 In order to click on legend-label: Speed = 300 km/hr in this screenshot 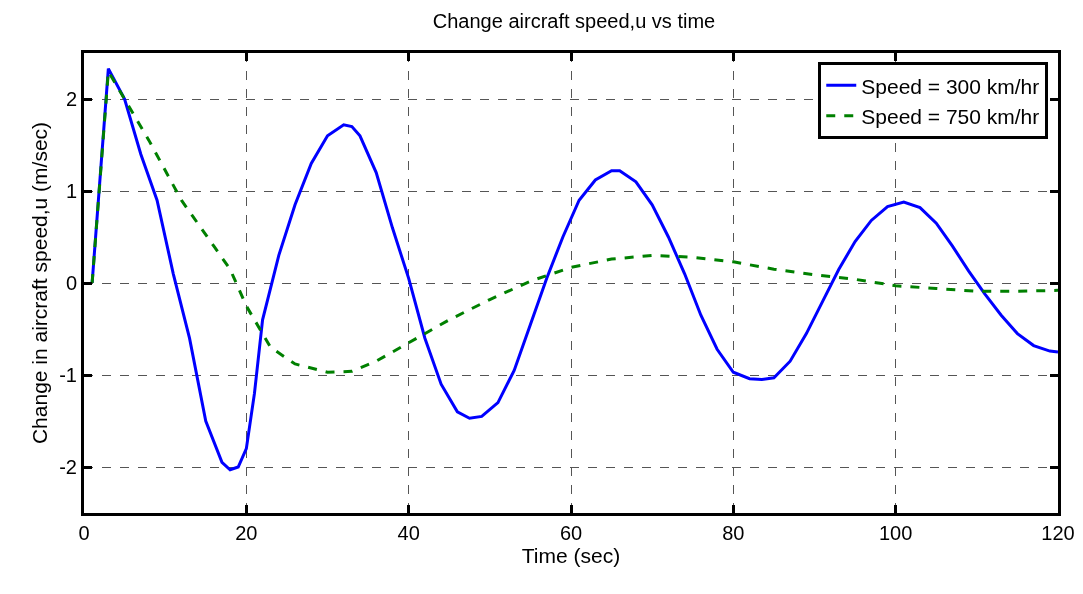, I will do `click(950, 86)`.